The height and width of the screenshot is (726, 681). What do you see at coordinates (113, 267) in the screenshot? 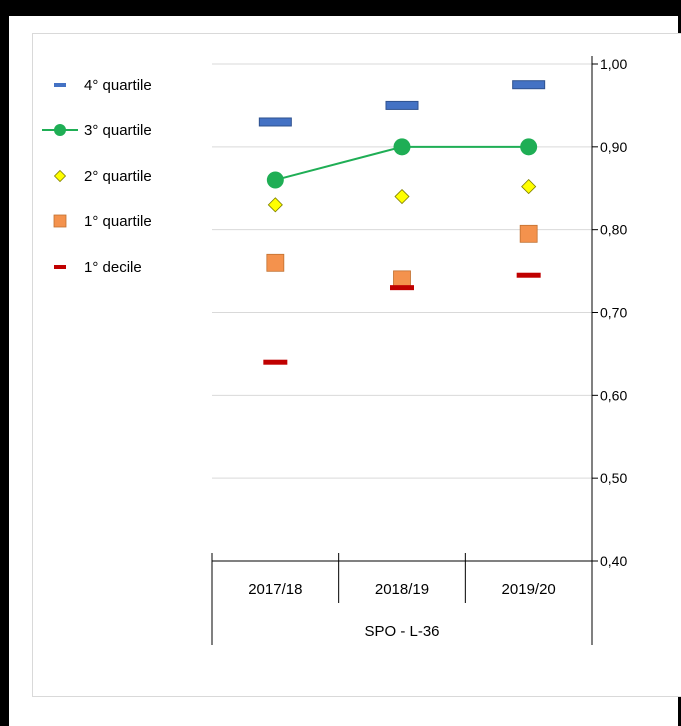
I see `legend-label: 1° decile` at bounding box center [113, 267].